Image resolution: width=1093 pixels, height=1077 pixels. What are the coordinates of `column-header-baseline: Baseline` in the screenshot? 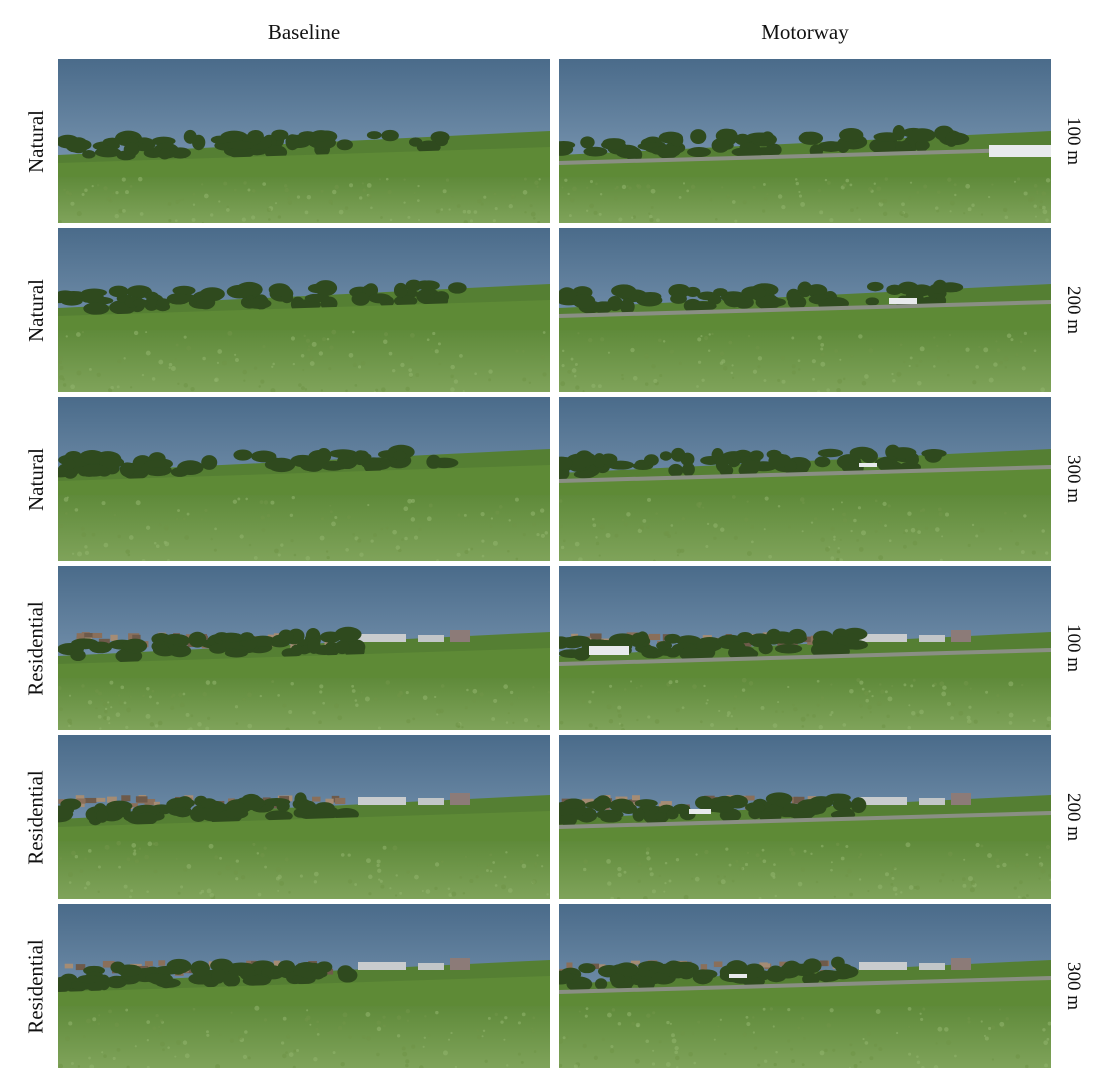 It's located at (304, 32).